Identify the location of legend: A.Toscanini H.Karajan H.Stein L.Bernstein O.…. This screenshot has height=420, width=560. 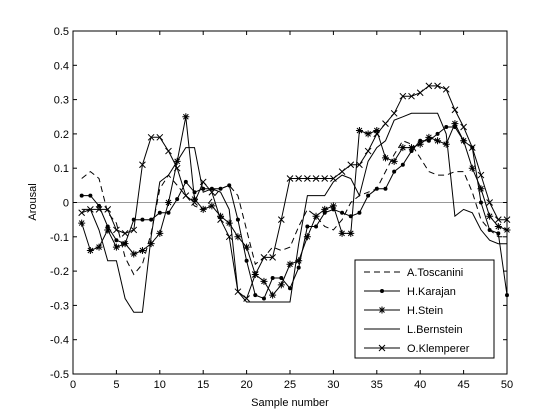
(424, 309).